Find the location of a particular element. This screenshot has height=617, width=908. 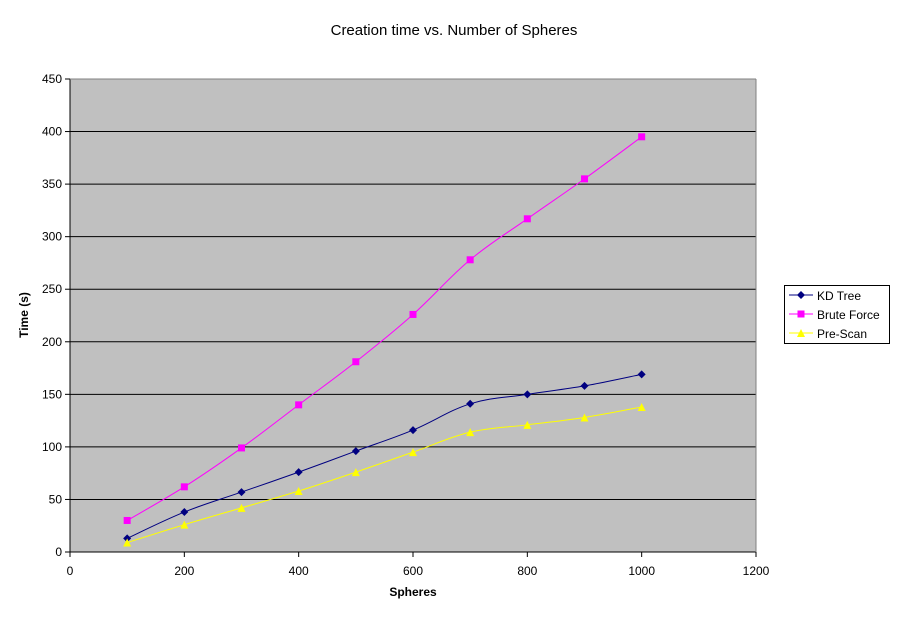

legend-label-brute-force: Brute Force is located at coordinates (848, 315).